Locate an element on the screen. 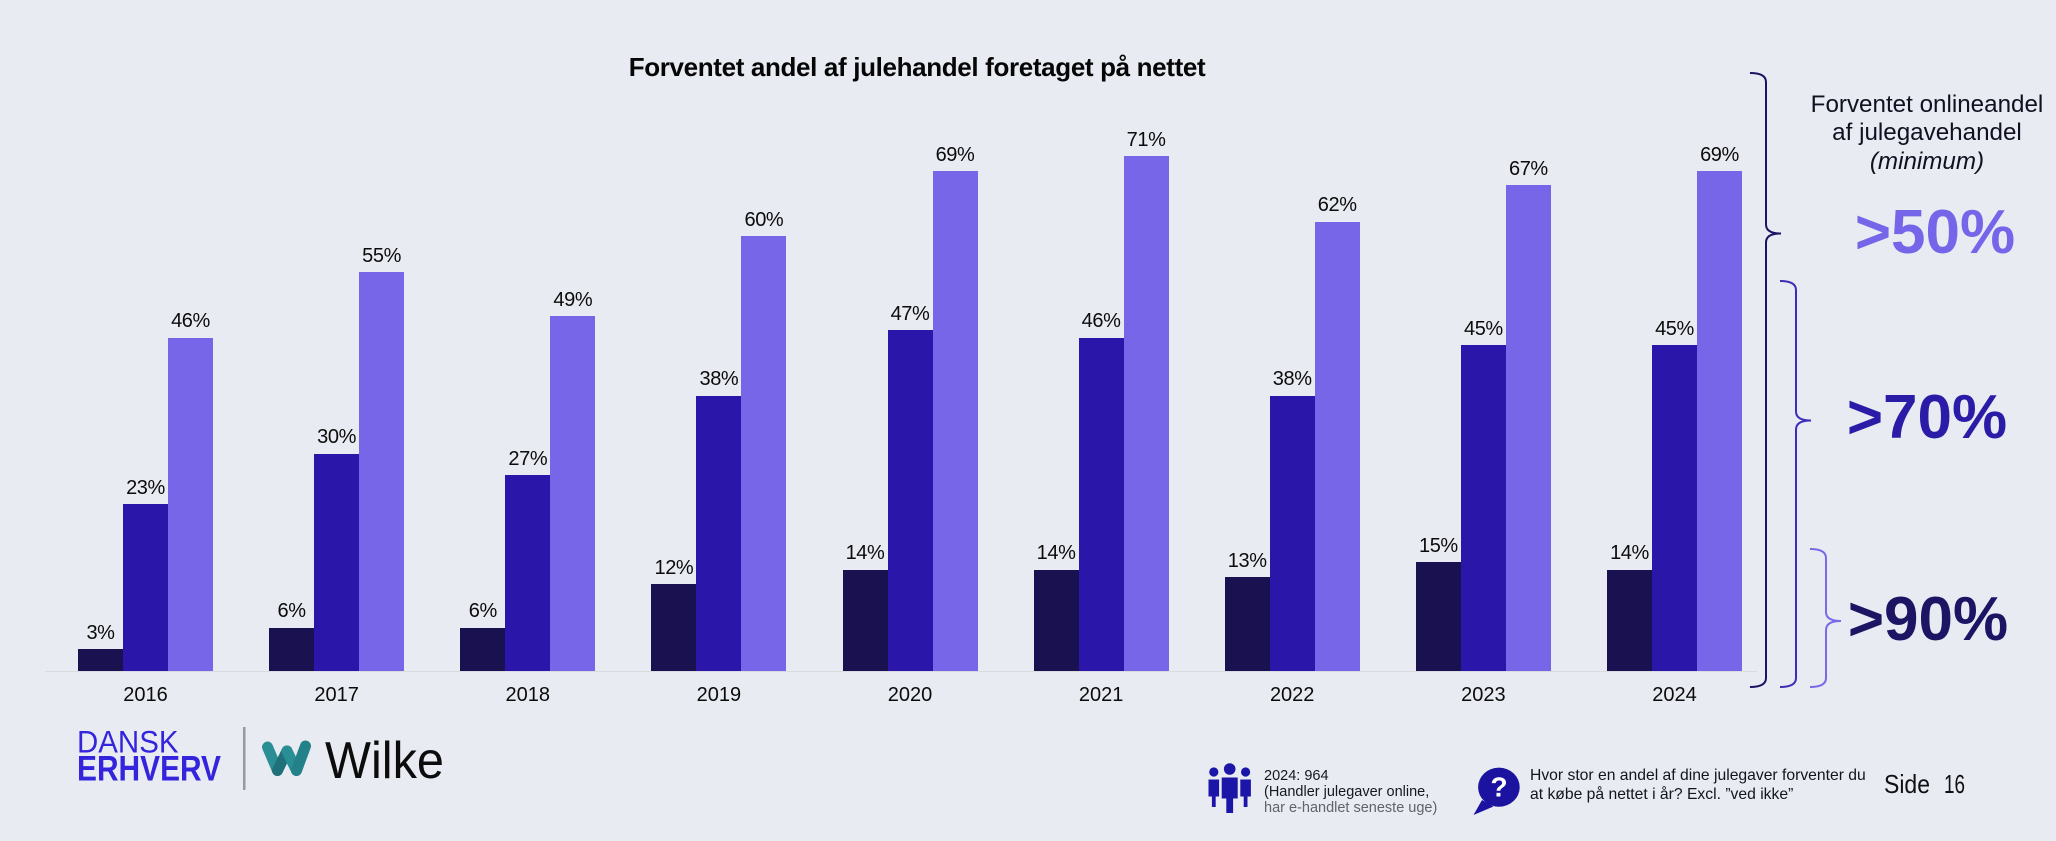 The image size is (2056, 841). svg-text: DANSK is located at coordinates (128, 742).